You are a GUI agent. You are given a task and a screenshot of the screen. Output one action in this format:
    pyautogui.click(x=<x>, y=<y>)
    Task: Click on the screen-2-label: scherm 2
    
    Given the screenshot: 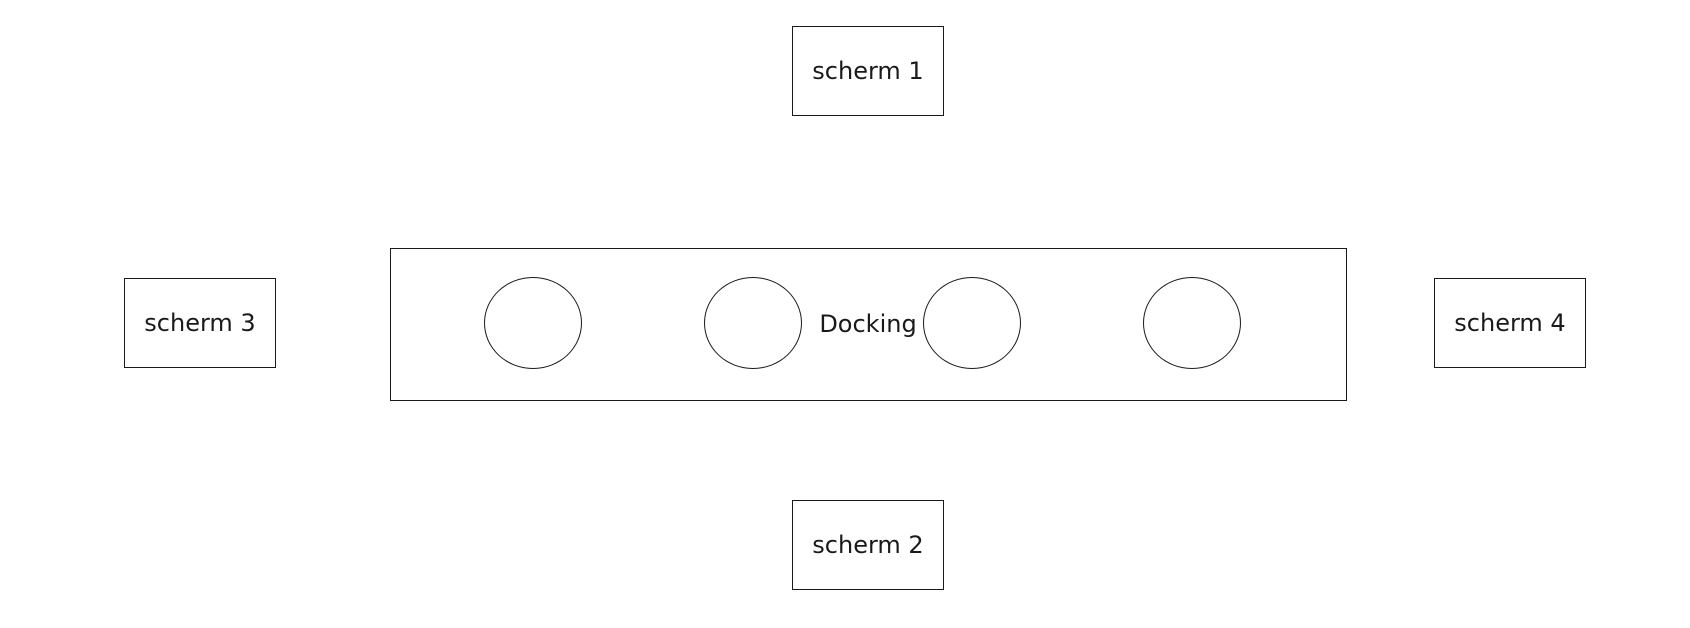 What is the action you would take?
    pyautogui.click(x=868, y=545)
    